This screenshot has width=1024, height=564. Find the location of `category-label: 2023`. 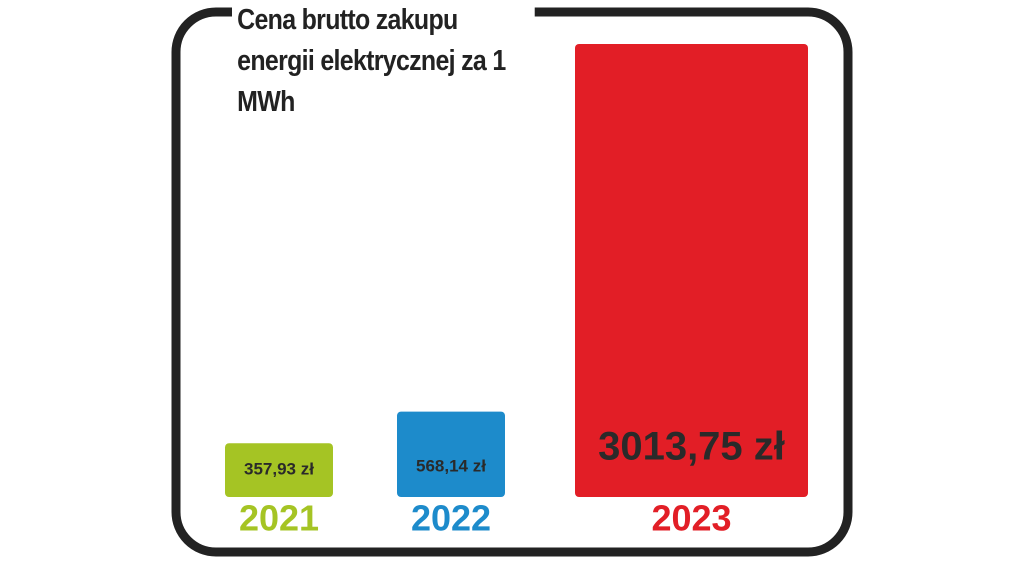

category-label: 2023 is located at coordinates (691, 518).